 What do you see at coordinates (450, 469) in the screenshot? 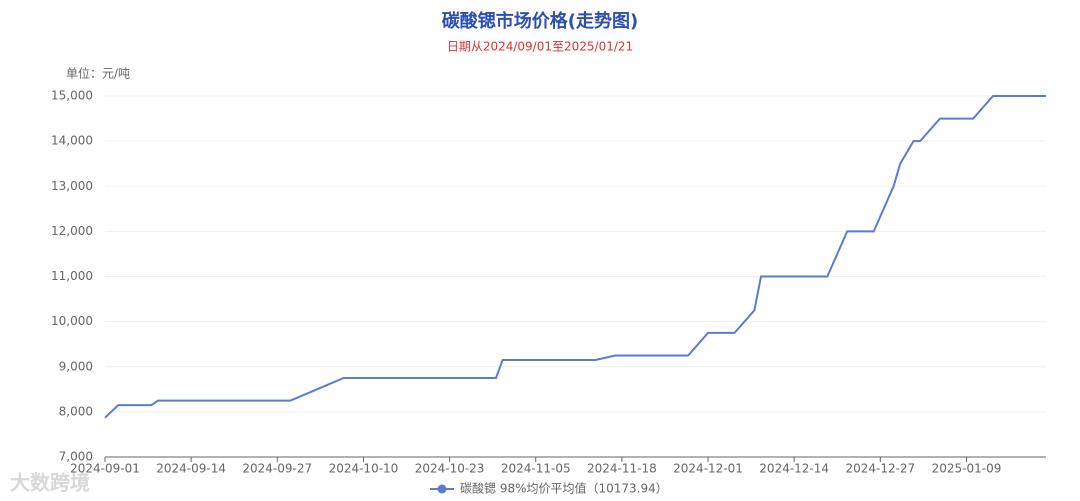
I see `x-tick-label: 2024-10-23` at bounding box center [450, 469].